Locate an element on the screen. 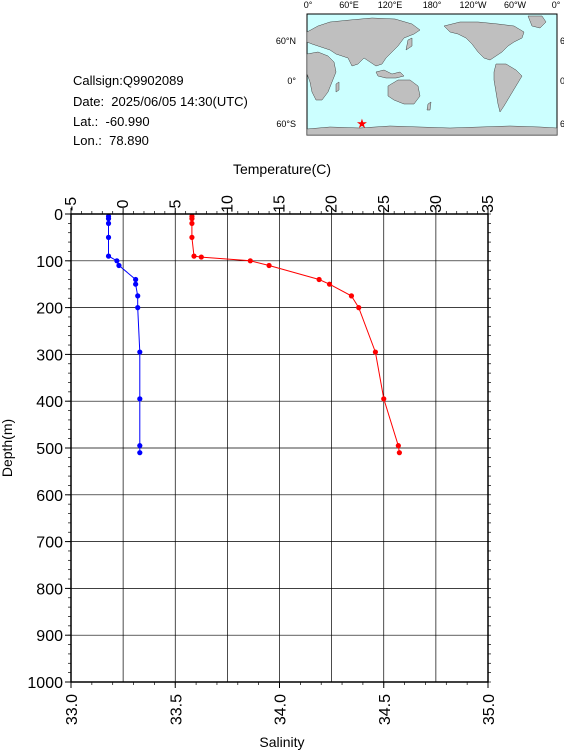 This screenshot has height=751, width=564. map-lon-label: 180° is located at coordinates (432, 5).